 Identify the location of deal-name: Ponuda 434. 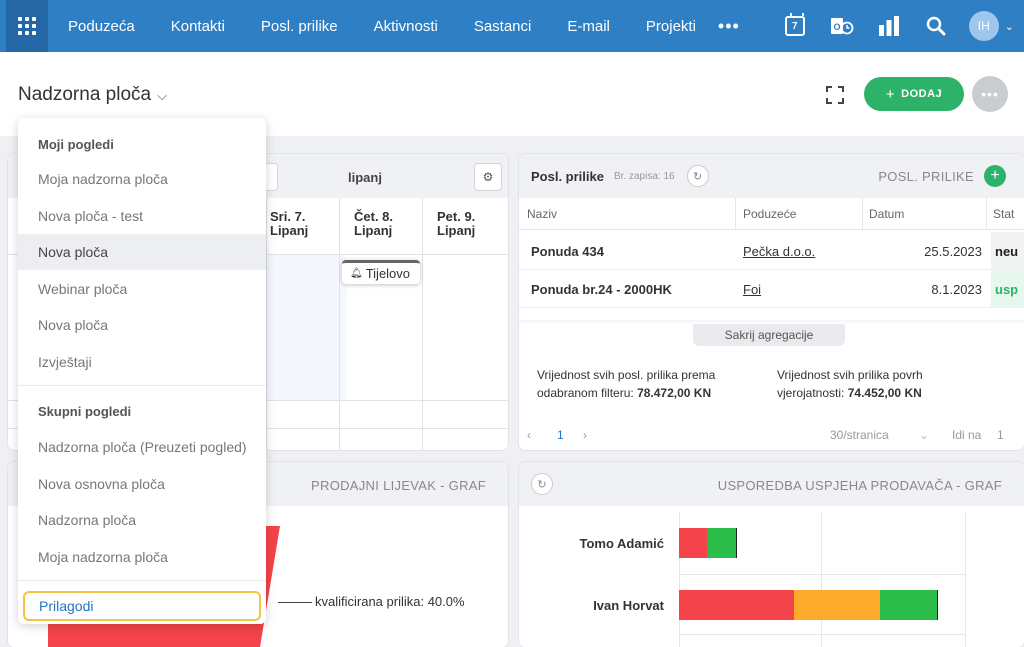
(567, 251).